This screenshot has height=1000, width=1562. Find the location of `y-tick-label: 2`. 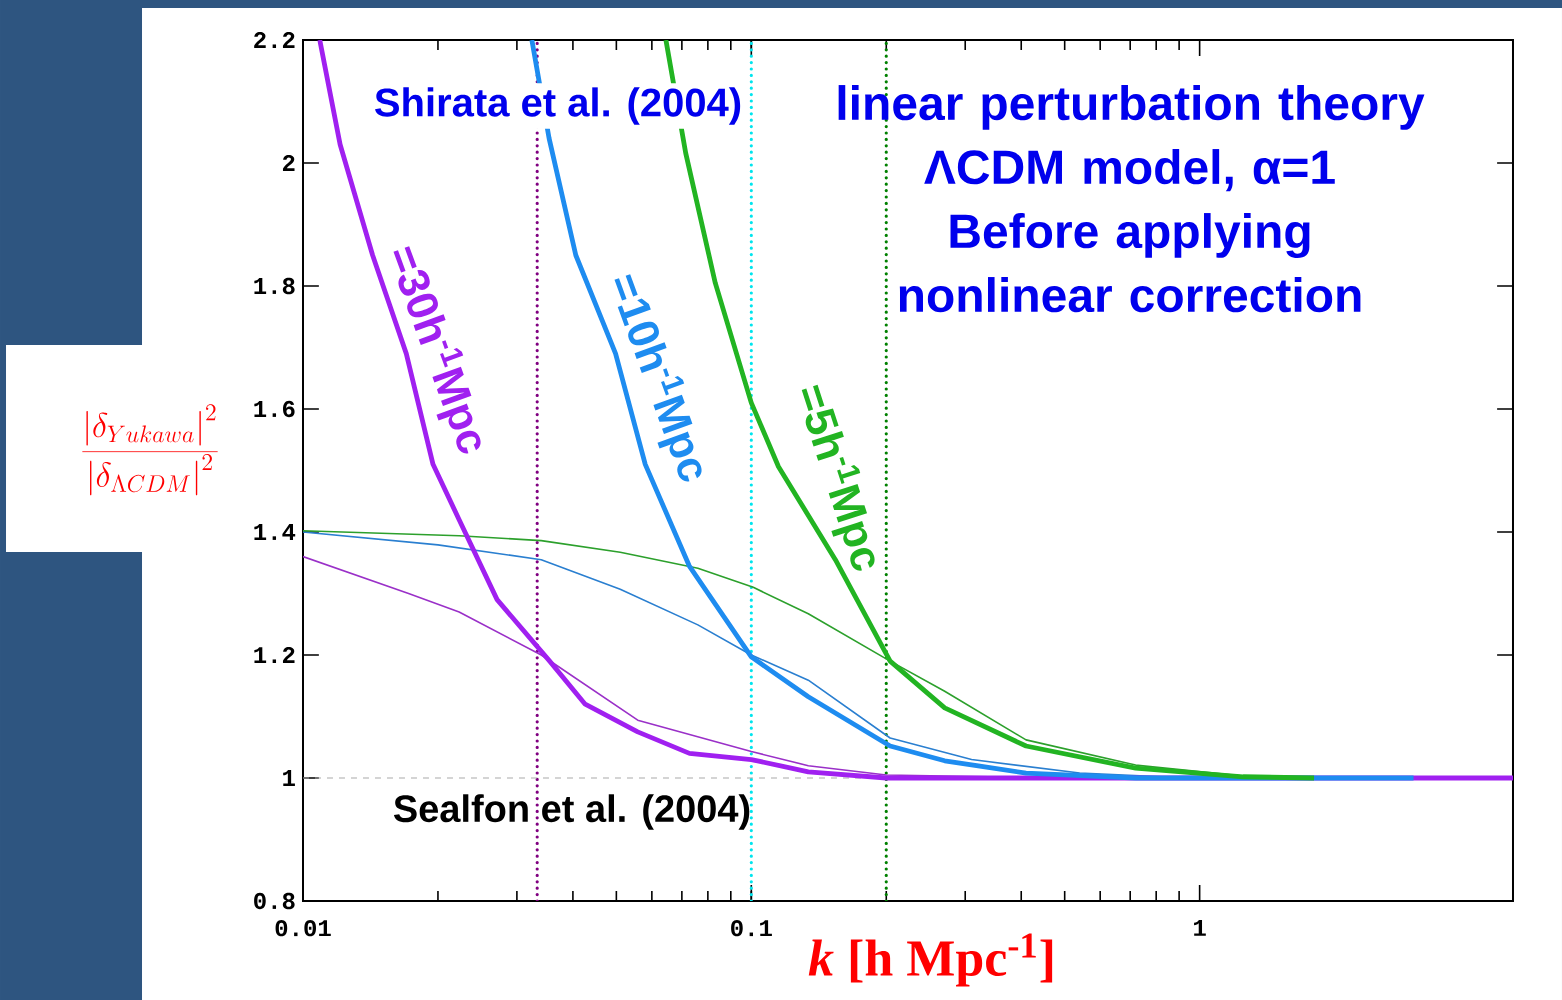

y-tick-label: 2 is located at coordinates (288, 163).